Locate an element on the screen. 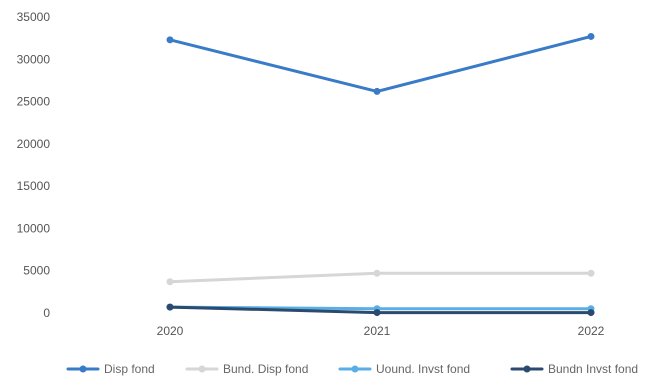 The width and height of the screenshot is (655, 376). y-tick-label: 25000 is located at coordinates (34, 102).